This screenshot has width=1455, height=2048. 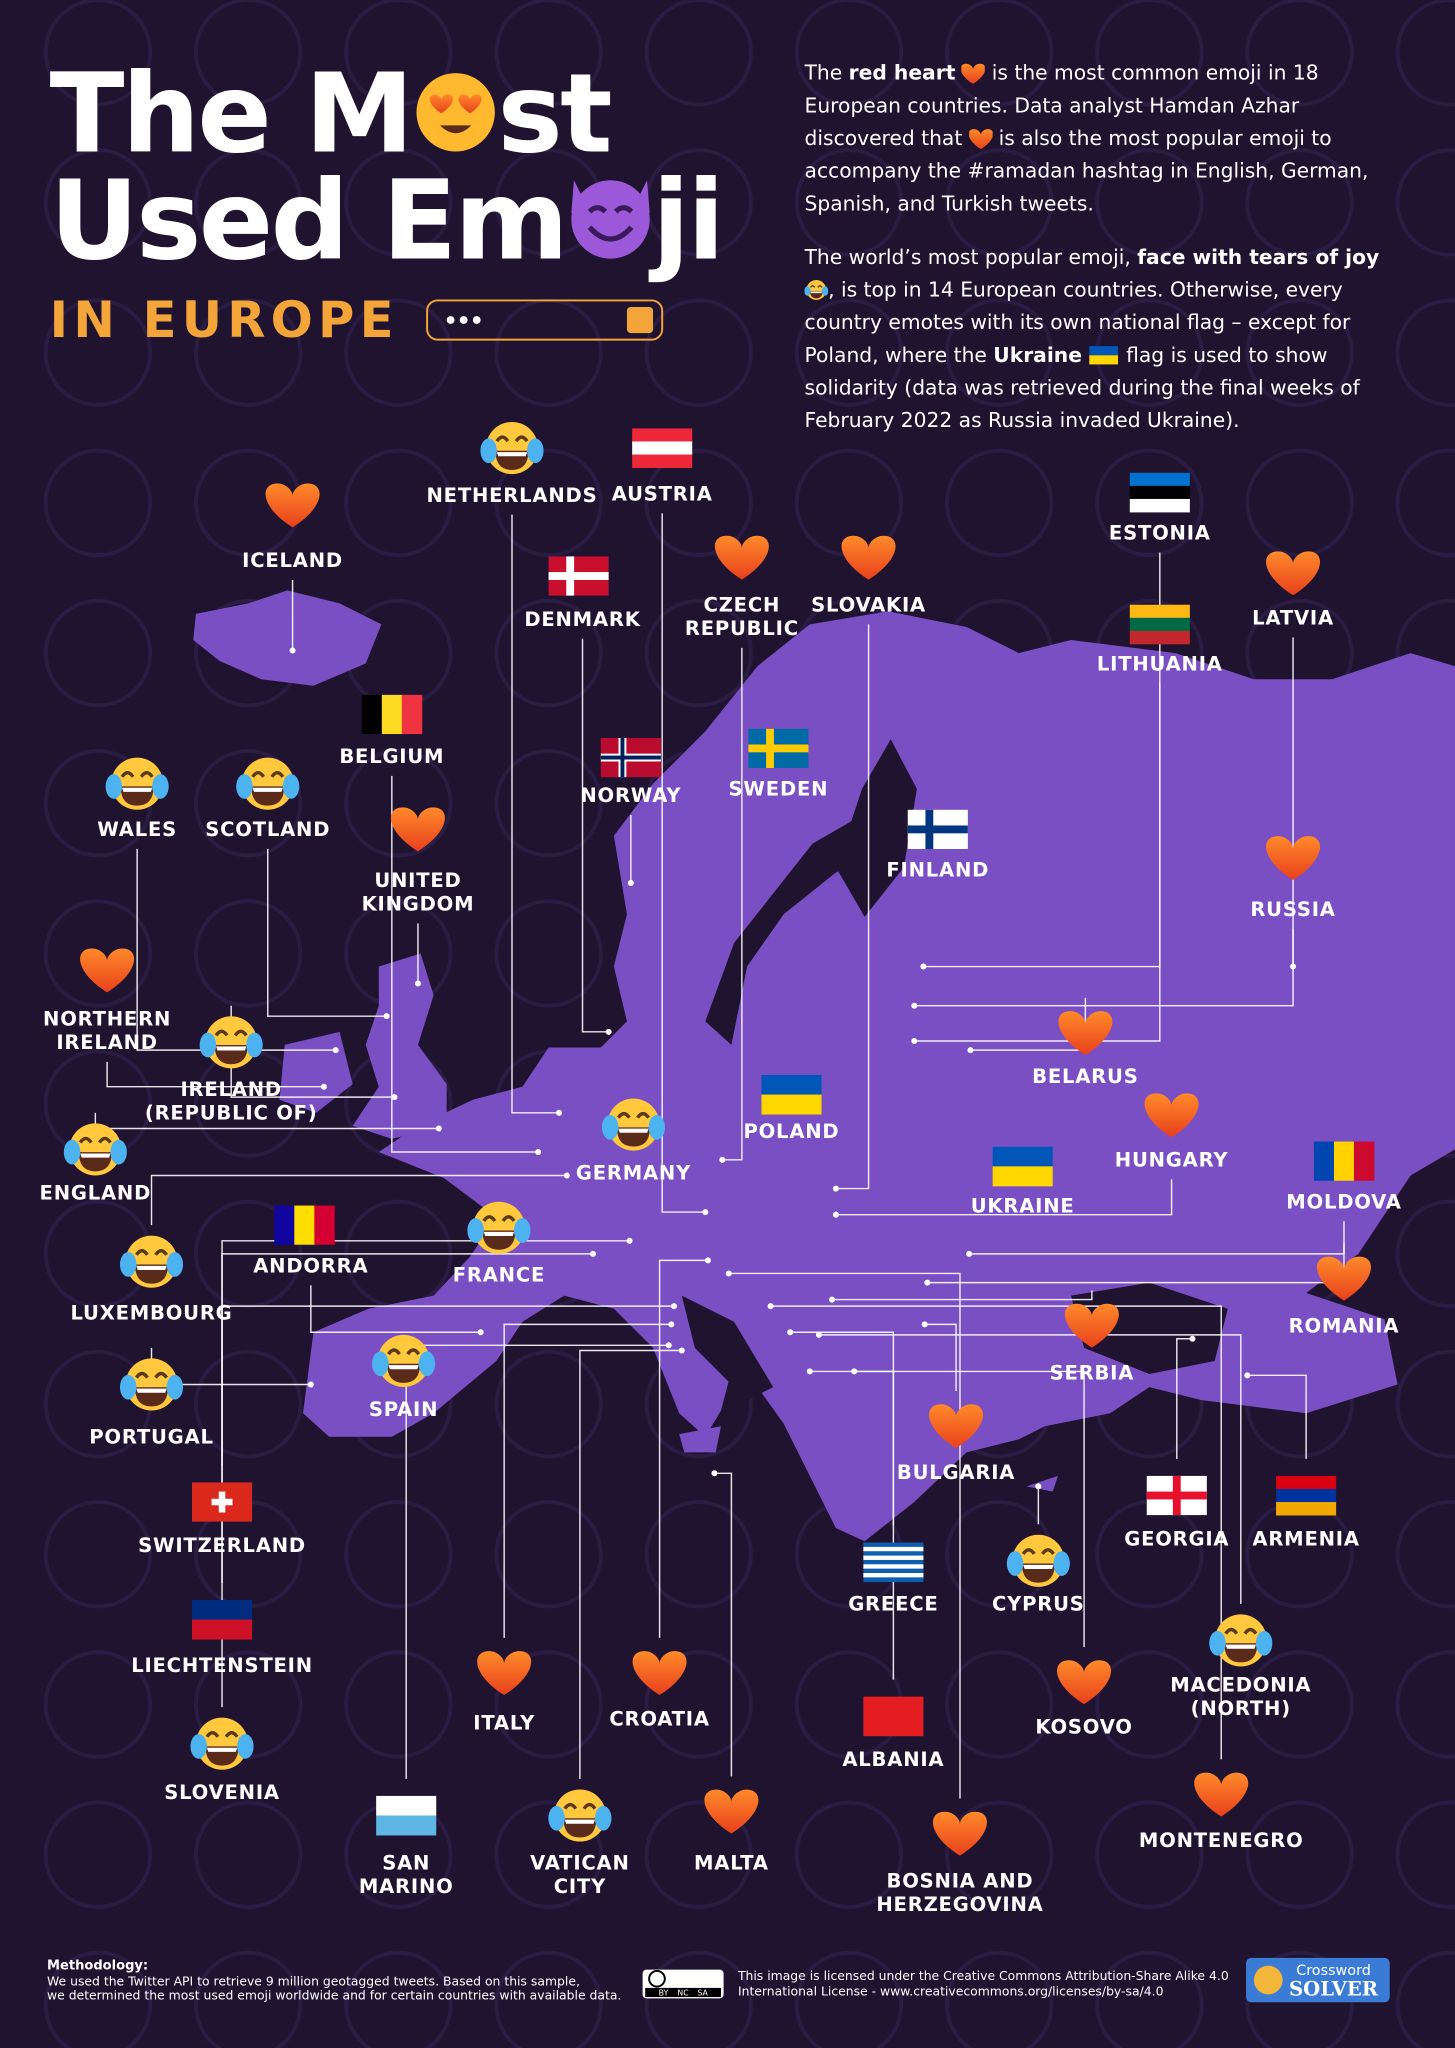 What do you see at coordinates (580, 1886) in the screenshot?
I see `country-name: CITY` at bounding box center [580, 1886].